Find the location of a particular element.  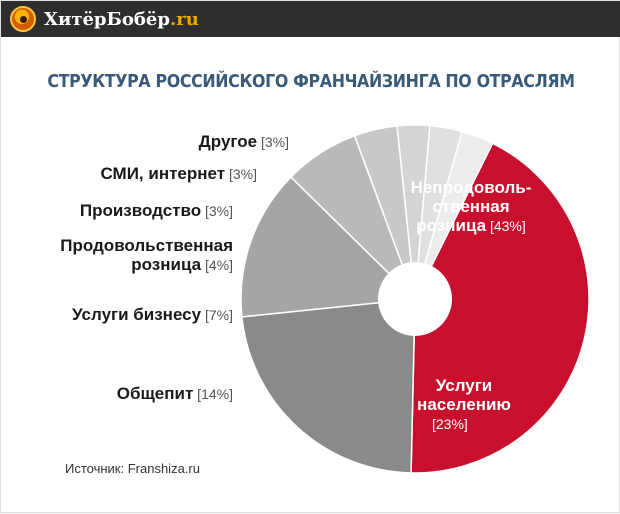

site-header: ХитёрБобёр.ru is located at coordinates (310, 19).